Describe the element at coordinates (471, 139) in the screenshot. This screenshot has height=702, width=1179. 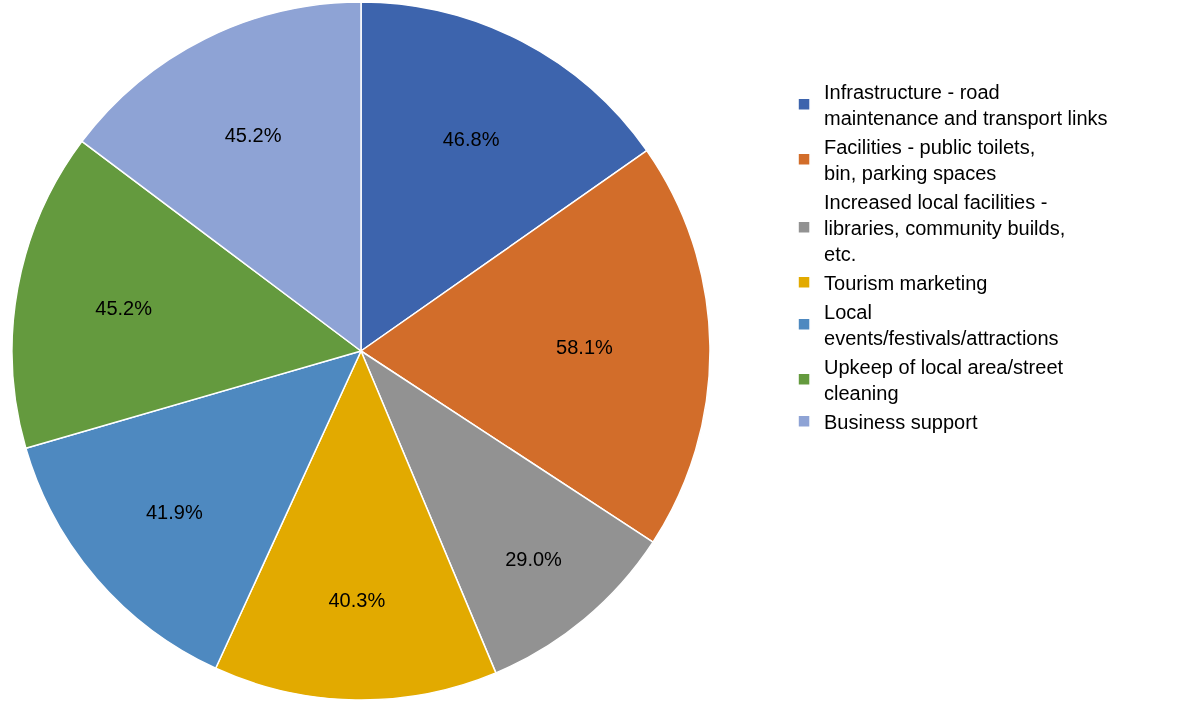
I see `data-label: 46.8%` at that location.